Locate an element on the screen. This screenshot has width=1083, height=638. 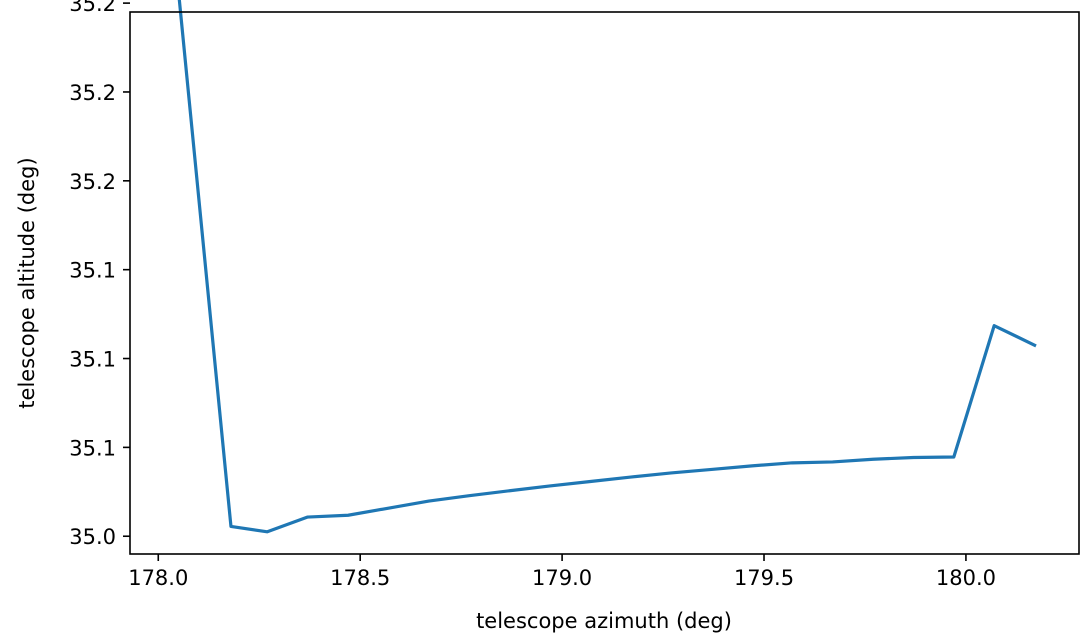
x-tick-label: 179.0 is located at coordinates (562, 578).